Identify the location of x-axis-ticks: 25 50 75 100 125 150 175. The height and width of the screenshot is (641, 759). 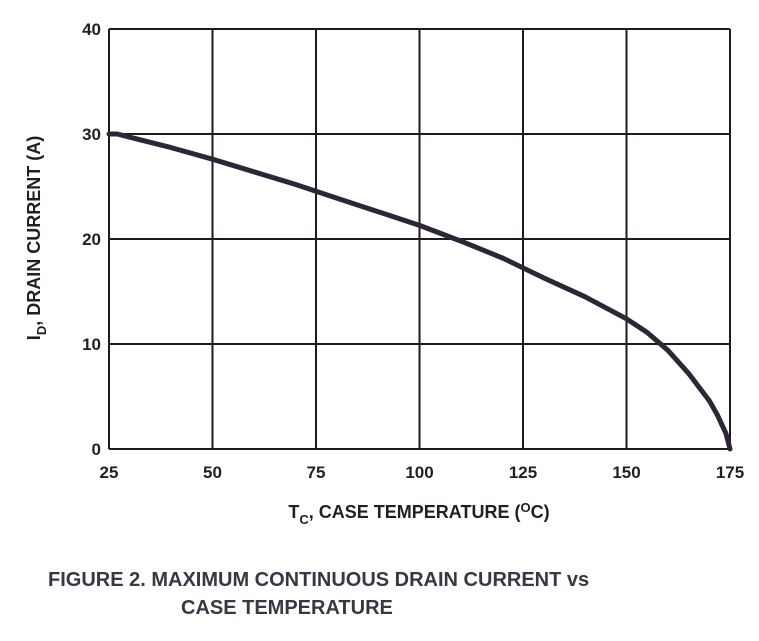
(422, 472).